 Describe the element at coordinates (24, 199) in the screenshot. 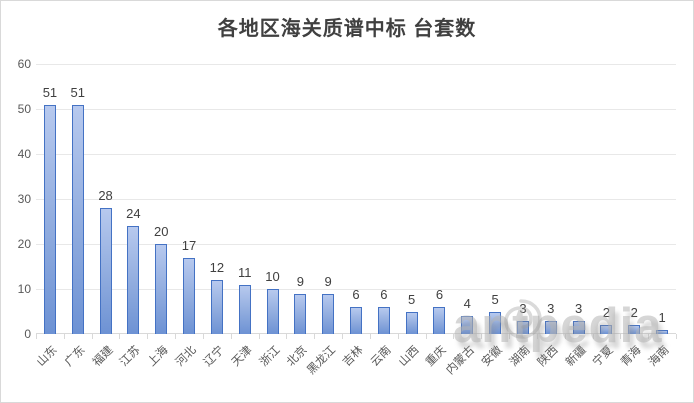

I see `y-axis-tick-label-30: 30` at that location.